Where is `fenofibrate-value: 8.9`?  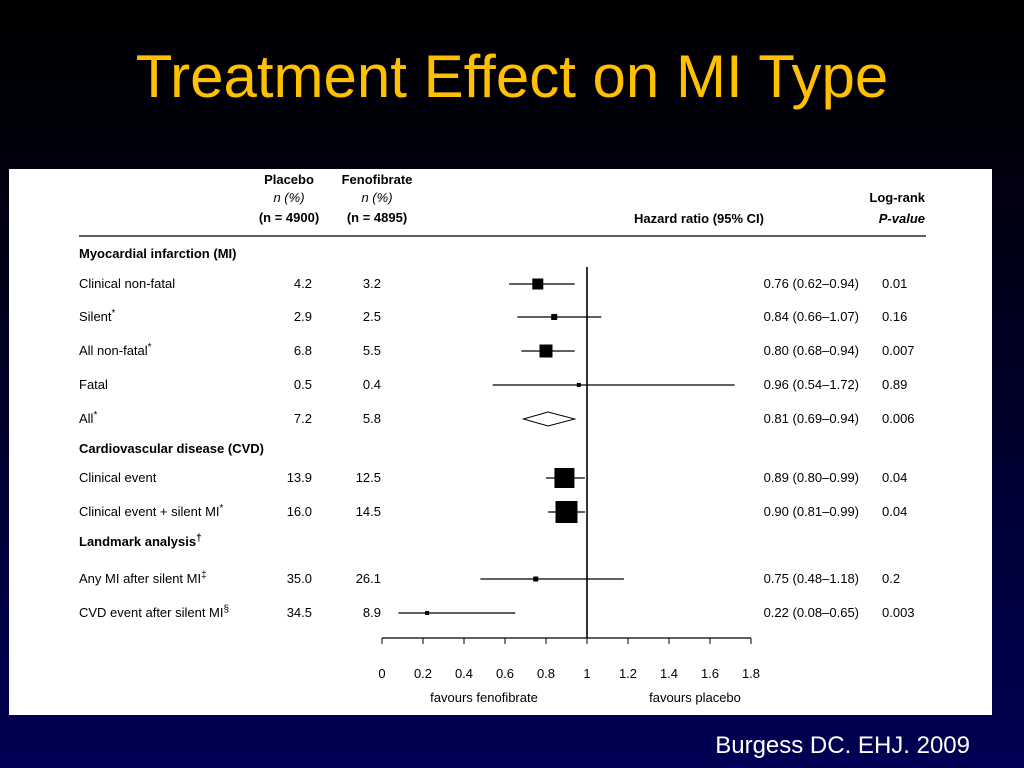 fenofibrate-value: 8.9 is located at coordinates (372, 612).